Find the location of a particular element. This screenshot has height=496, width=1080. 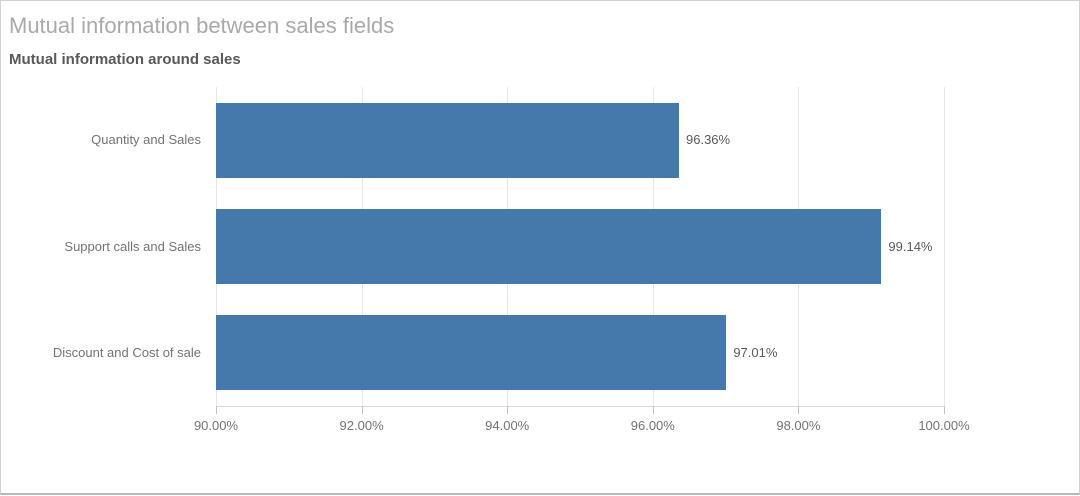

bar-value-label: 99.14% is located at coordinates (910, 246).